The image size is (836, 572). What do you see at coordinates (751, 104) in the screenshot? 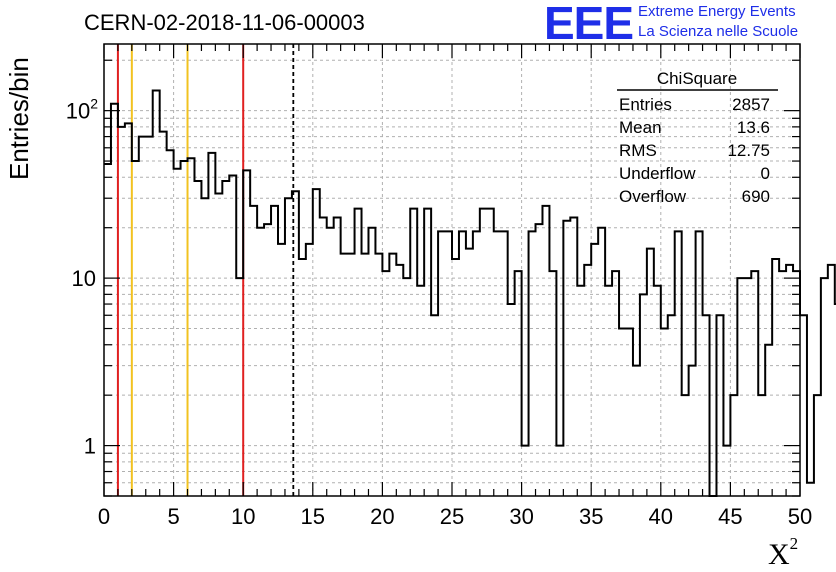
I see `stats-row-value: 2857` at bounding box center [751, 104].